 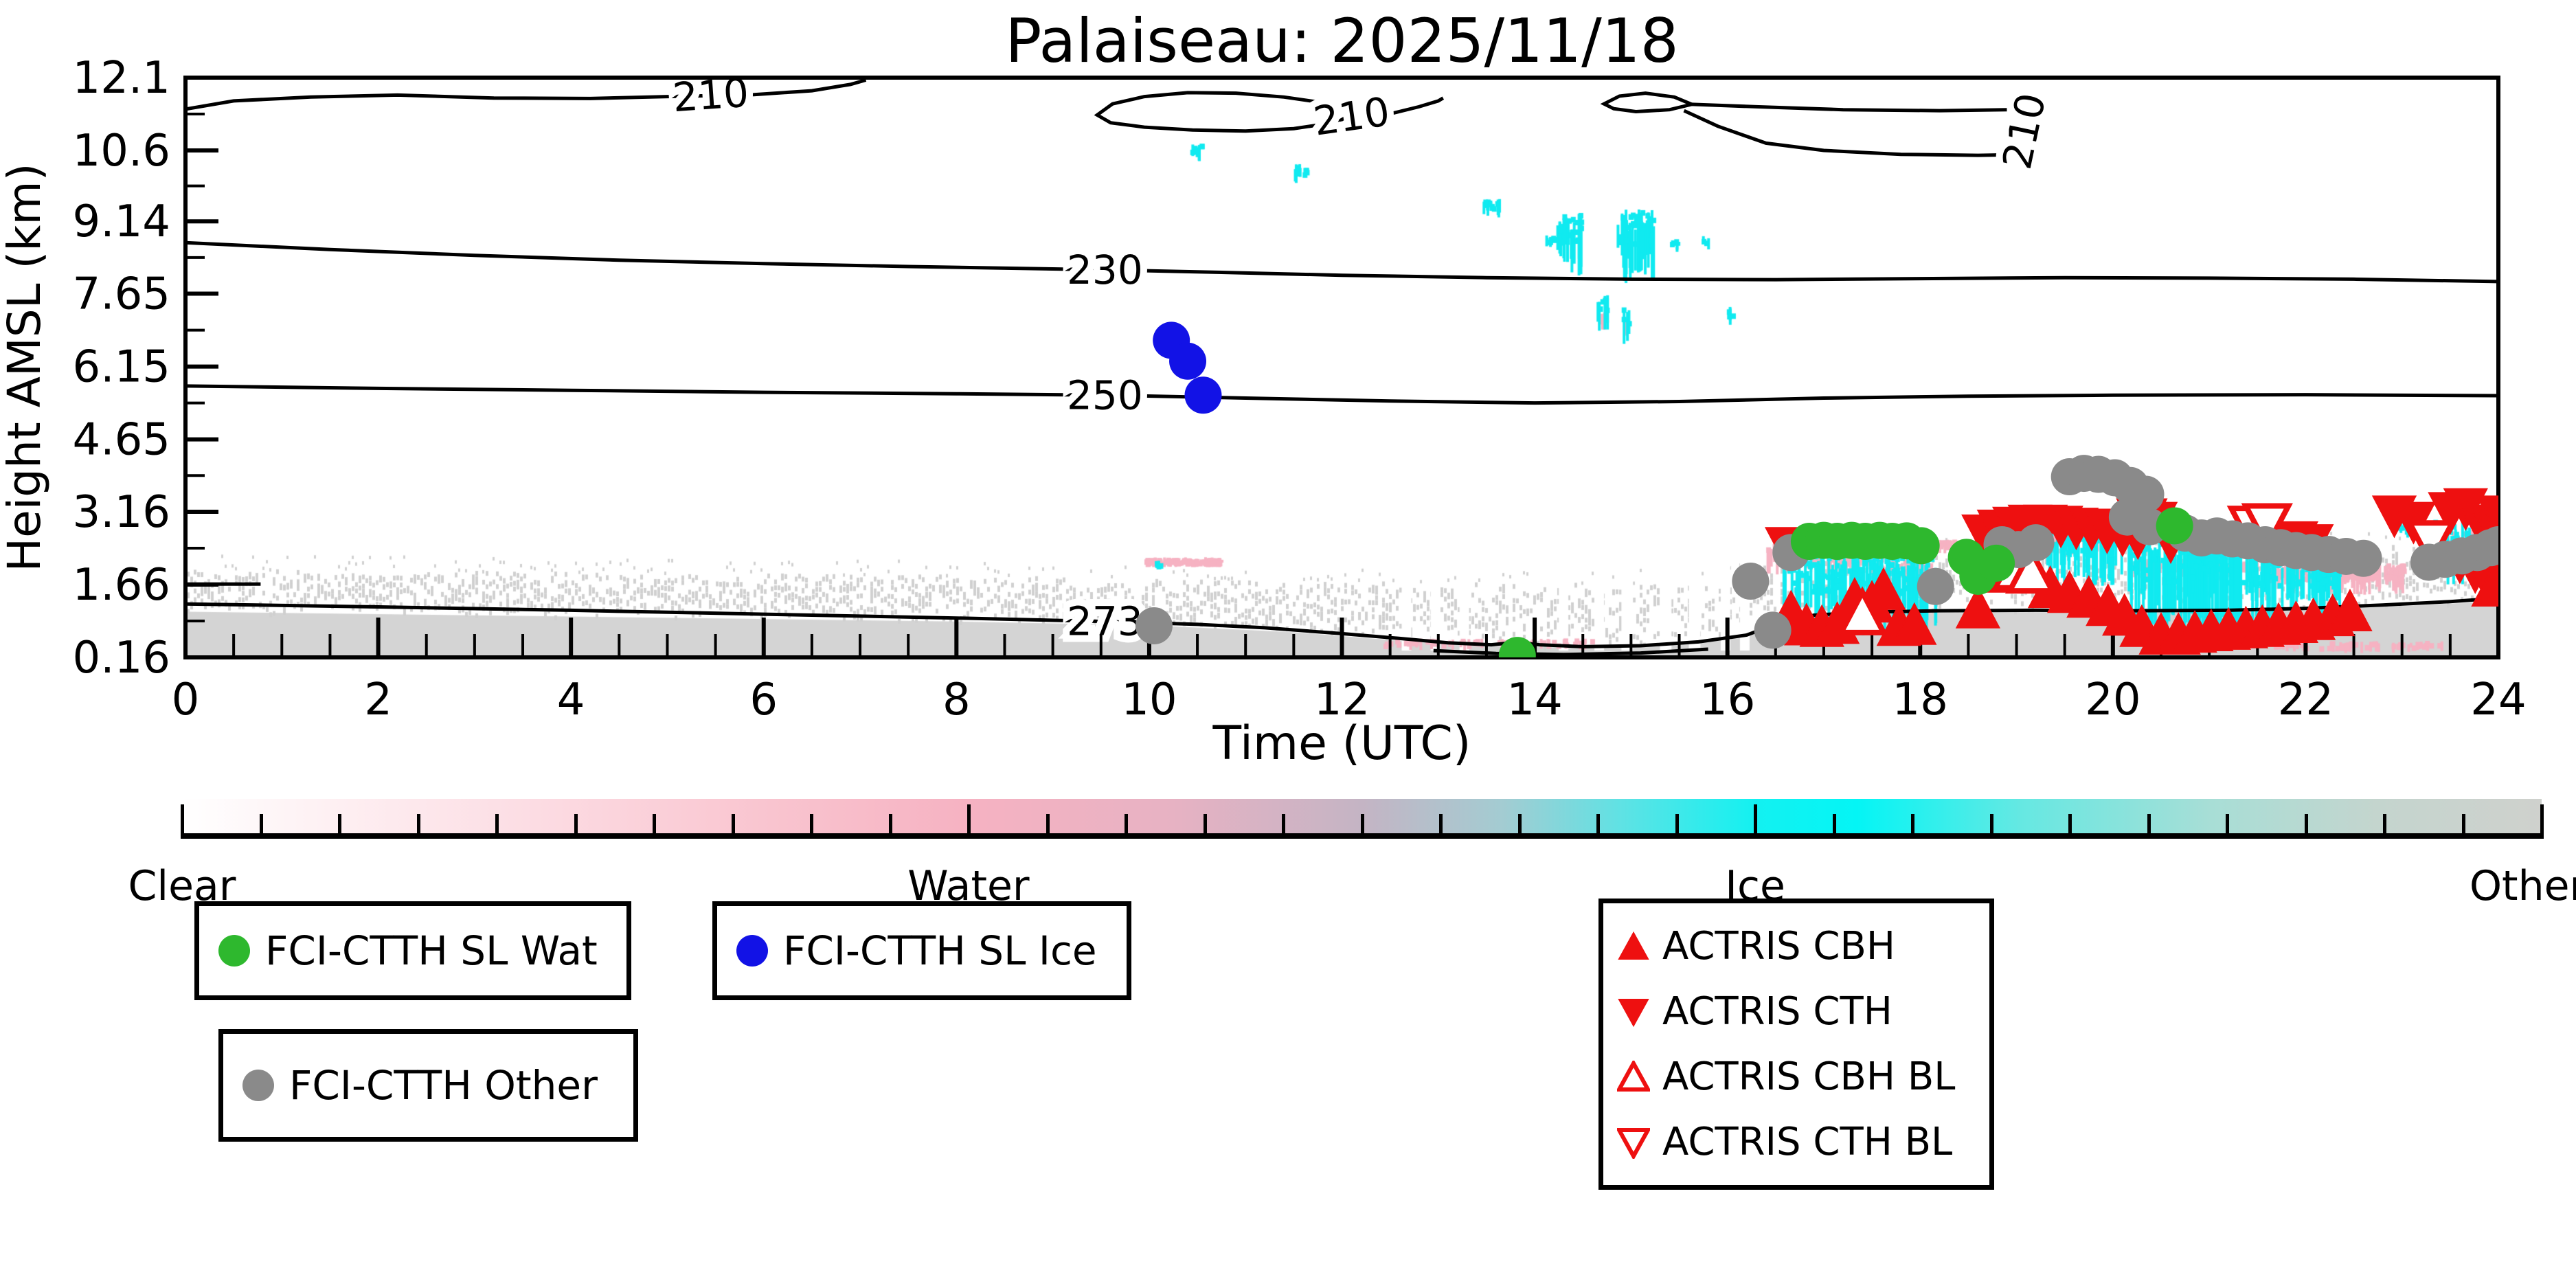 I want to click on y-tick-label: 3.16, so click(x=122, y=512).